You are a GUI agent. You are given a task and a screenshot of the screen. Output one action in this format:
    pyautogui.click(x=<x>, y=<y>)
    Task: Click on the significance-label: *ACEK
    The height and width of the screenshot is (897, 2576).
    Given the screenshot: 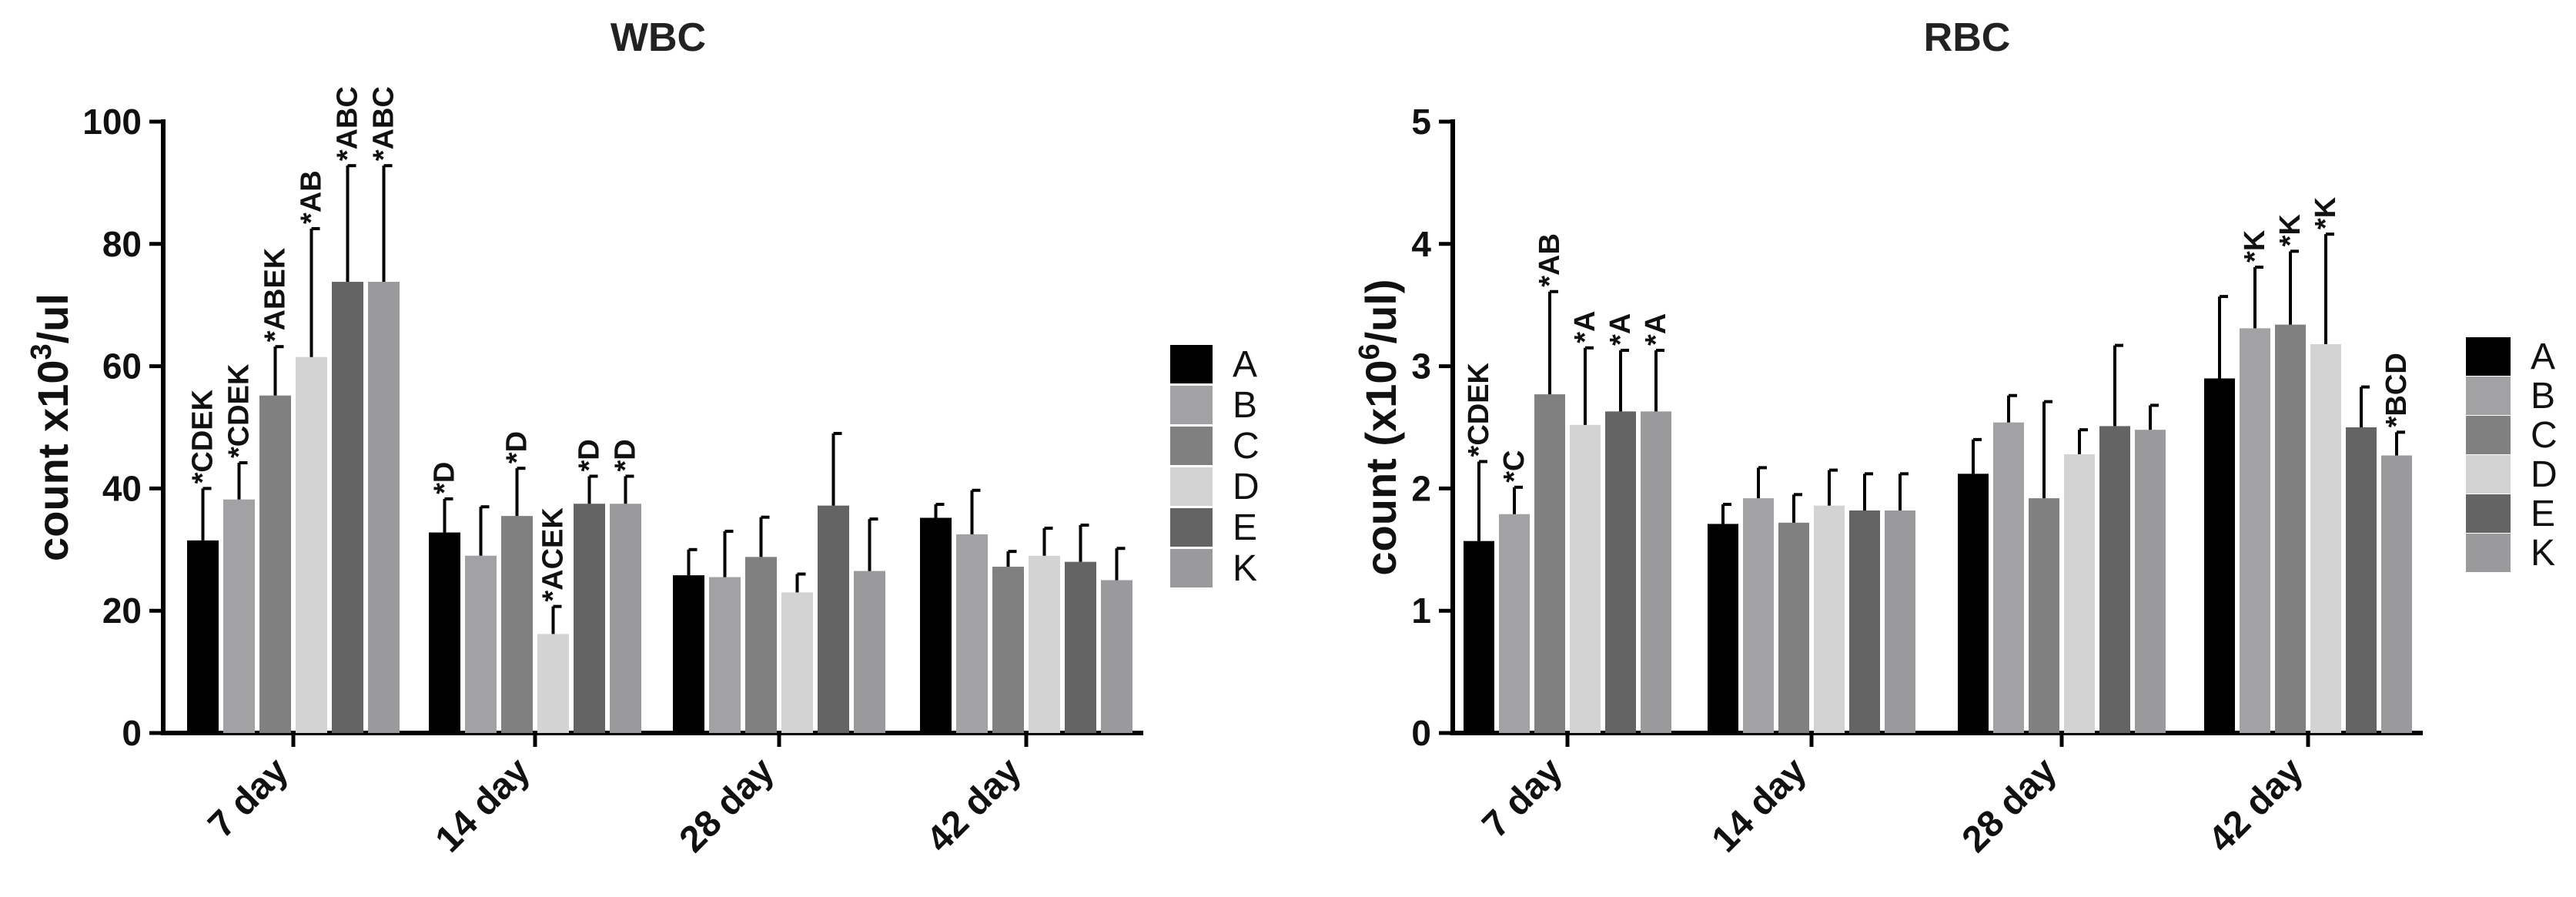 What is the action you would take?
    pyautogui.click(x=554, y=555)
    